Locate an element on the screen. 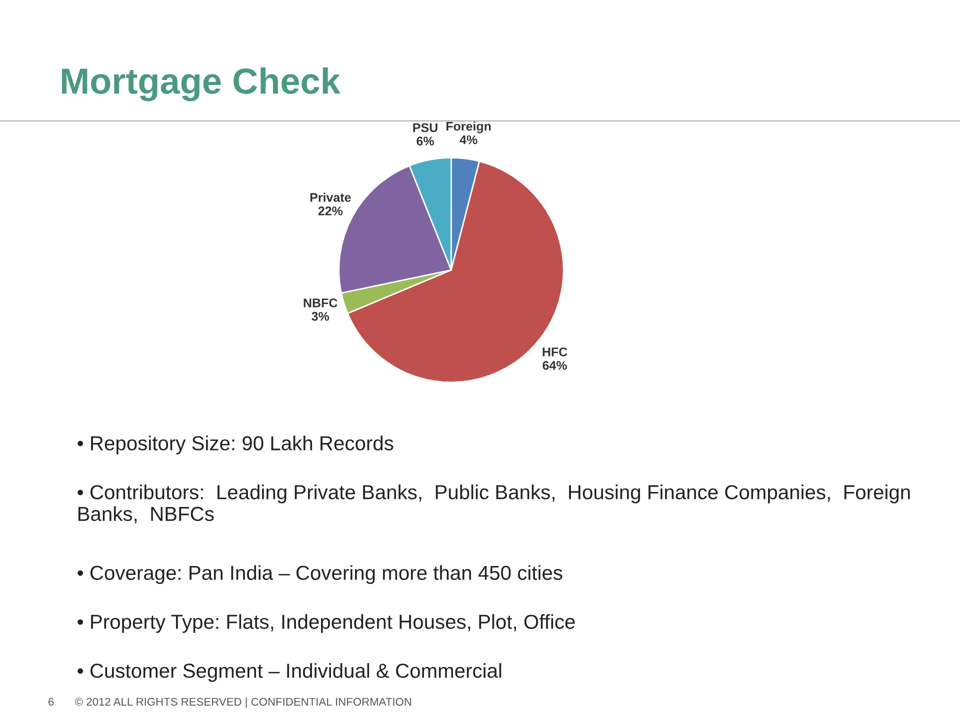  text: © 2012 ALL RIGHTS RESERVED | CONFIDENTIAL INFORMATION is located at coordinates (243, 703).